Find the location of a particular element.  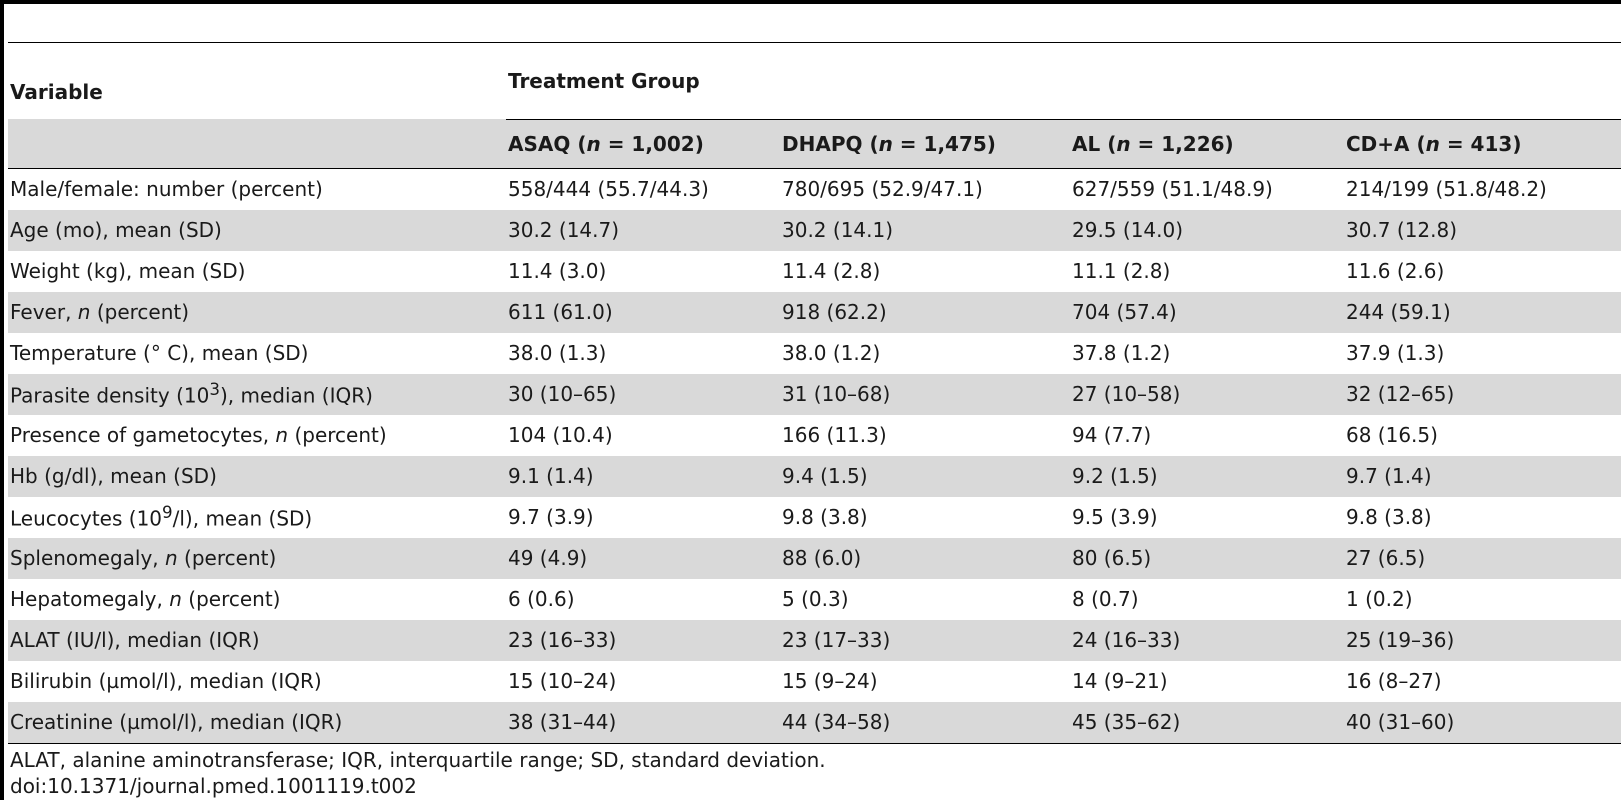

variable-header: Variable is located at coordinates (257, 80).